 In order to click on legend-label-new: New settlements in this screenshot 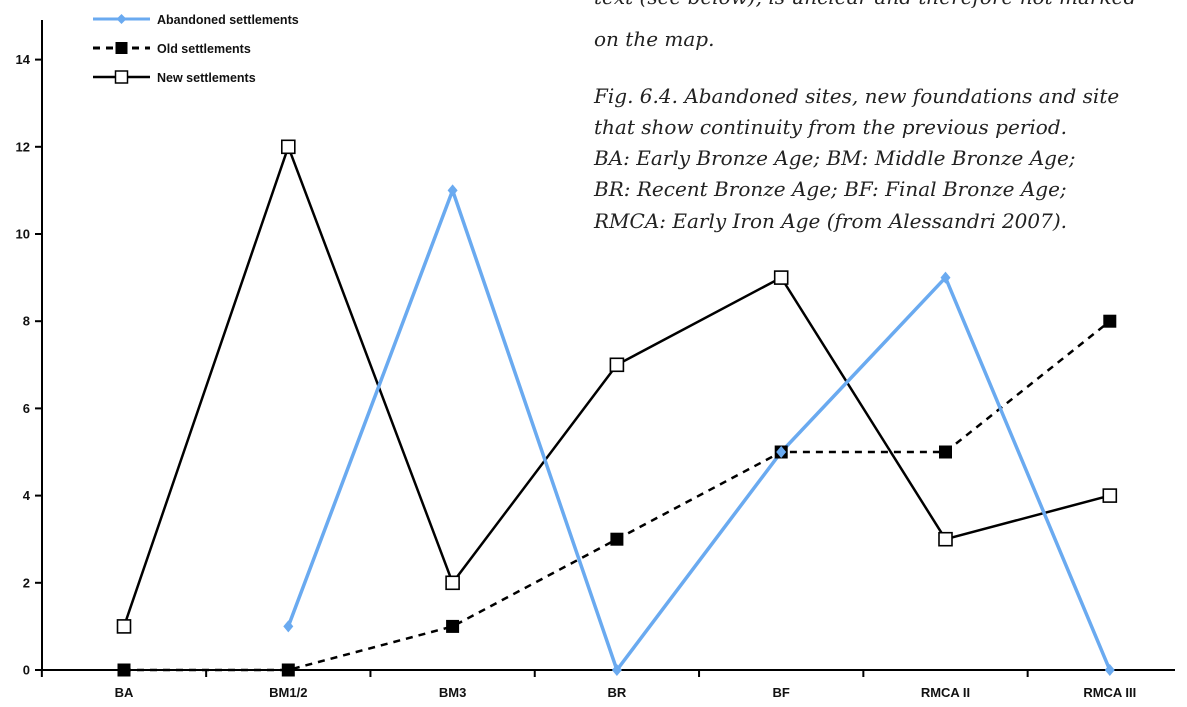, I will do `click(206, 78)`.